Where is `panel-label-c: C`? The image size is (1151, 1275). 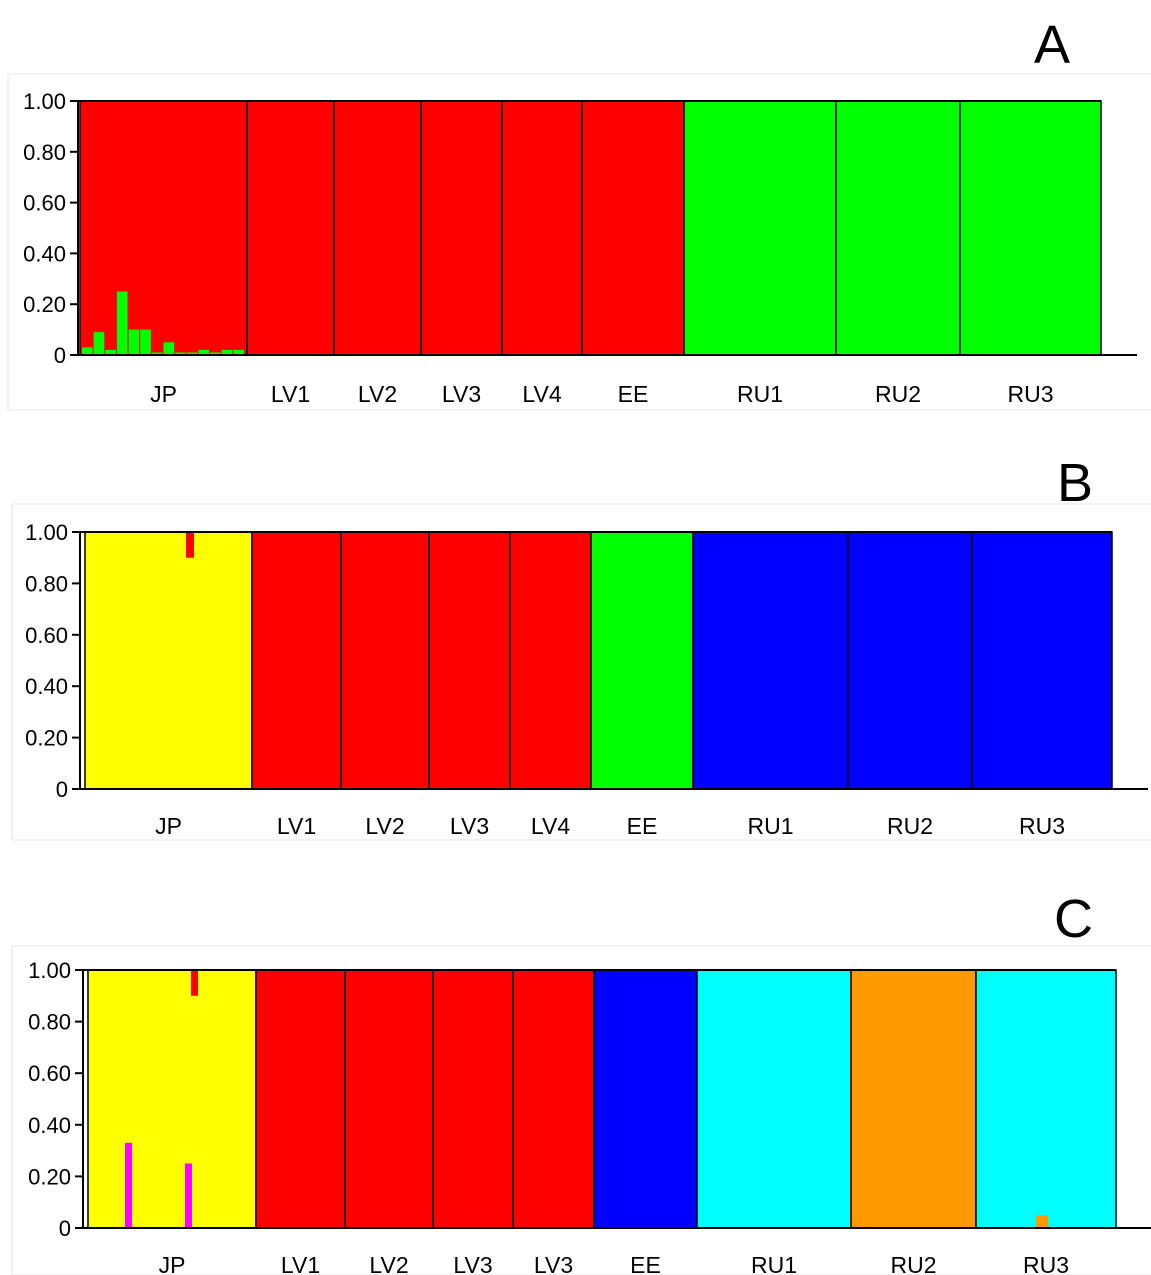 panel-label-c: C is located at coordinates (1073, 919).